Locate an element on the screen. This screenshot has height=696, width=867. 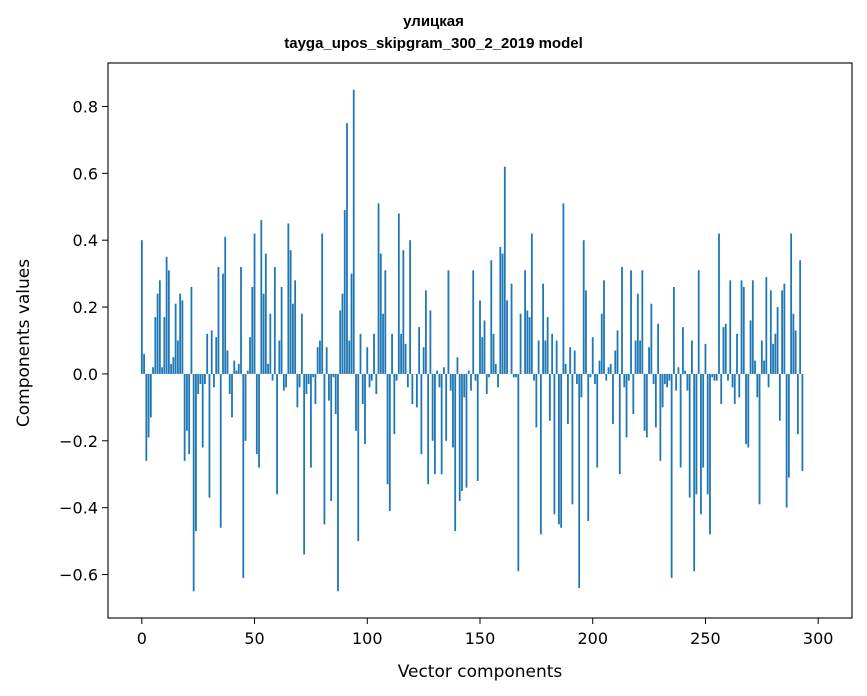
x-tick-label: 100 is located at coordinates (367, 638).